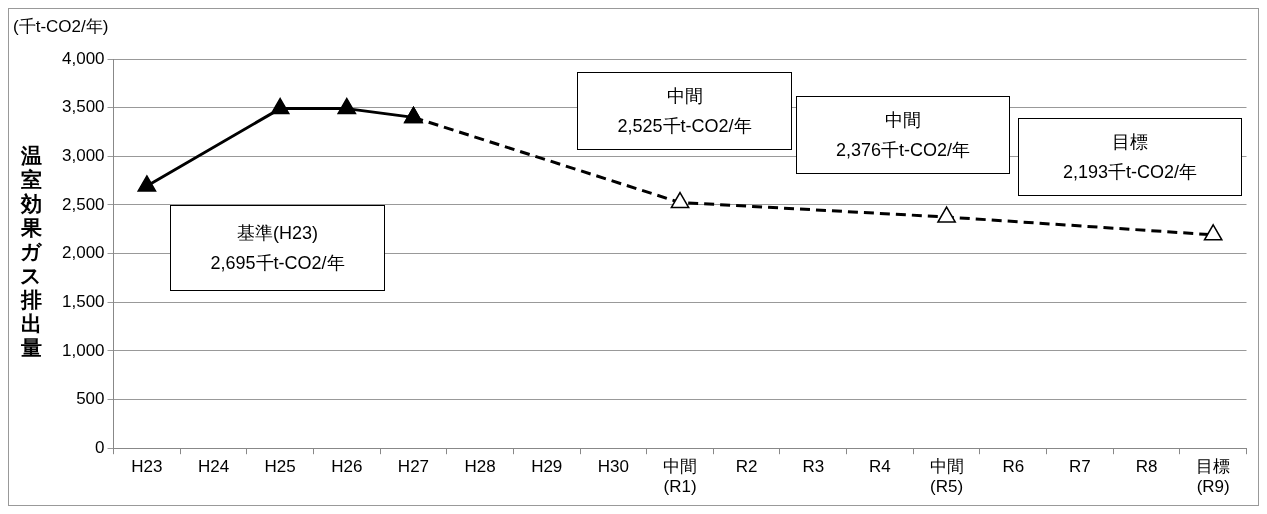 This screenshot has width=1267, height=514. I want to click on annotation: 目標 2,193千t-CO2/年, so click(1130, 157).